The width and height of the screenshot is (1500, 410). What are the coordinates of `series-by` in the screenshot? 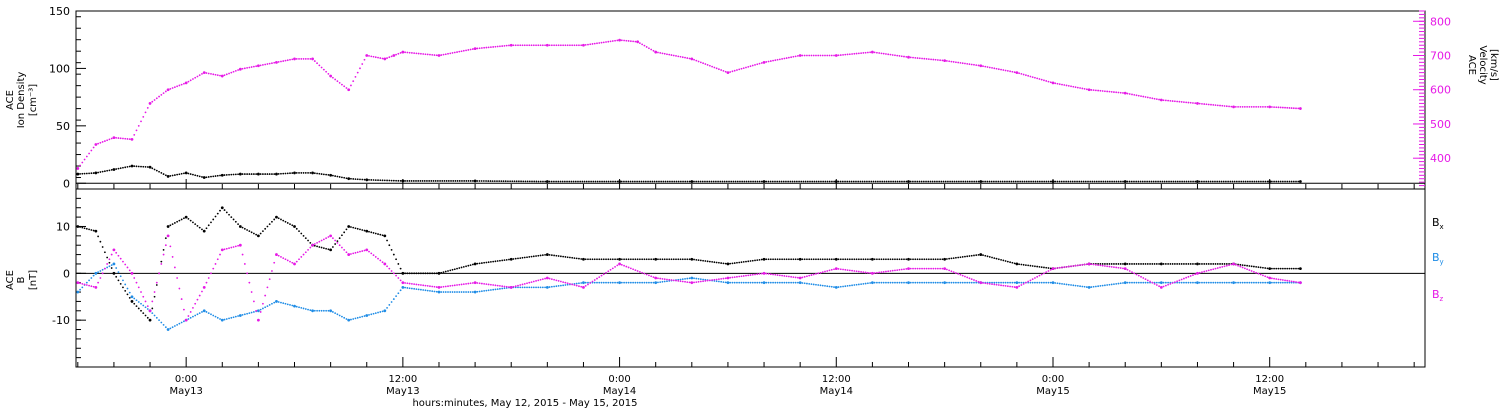 It's located at (689, 296).